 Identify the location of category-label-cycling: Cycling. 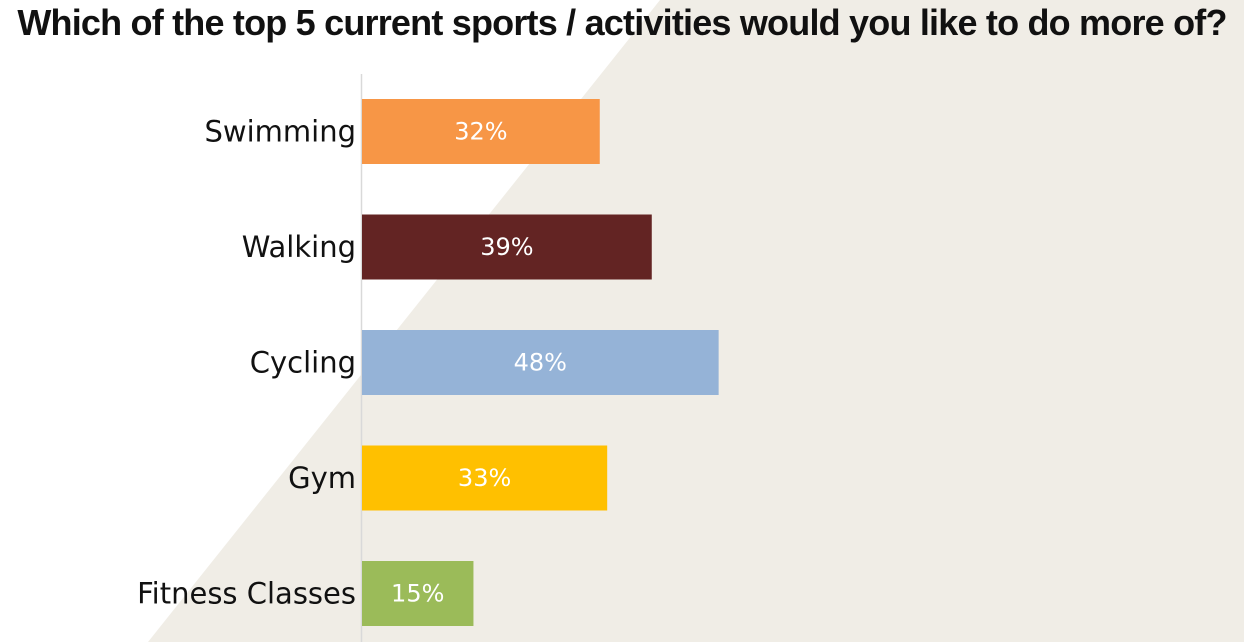
(303, 363).